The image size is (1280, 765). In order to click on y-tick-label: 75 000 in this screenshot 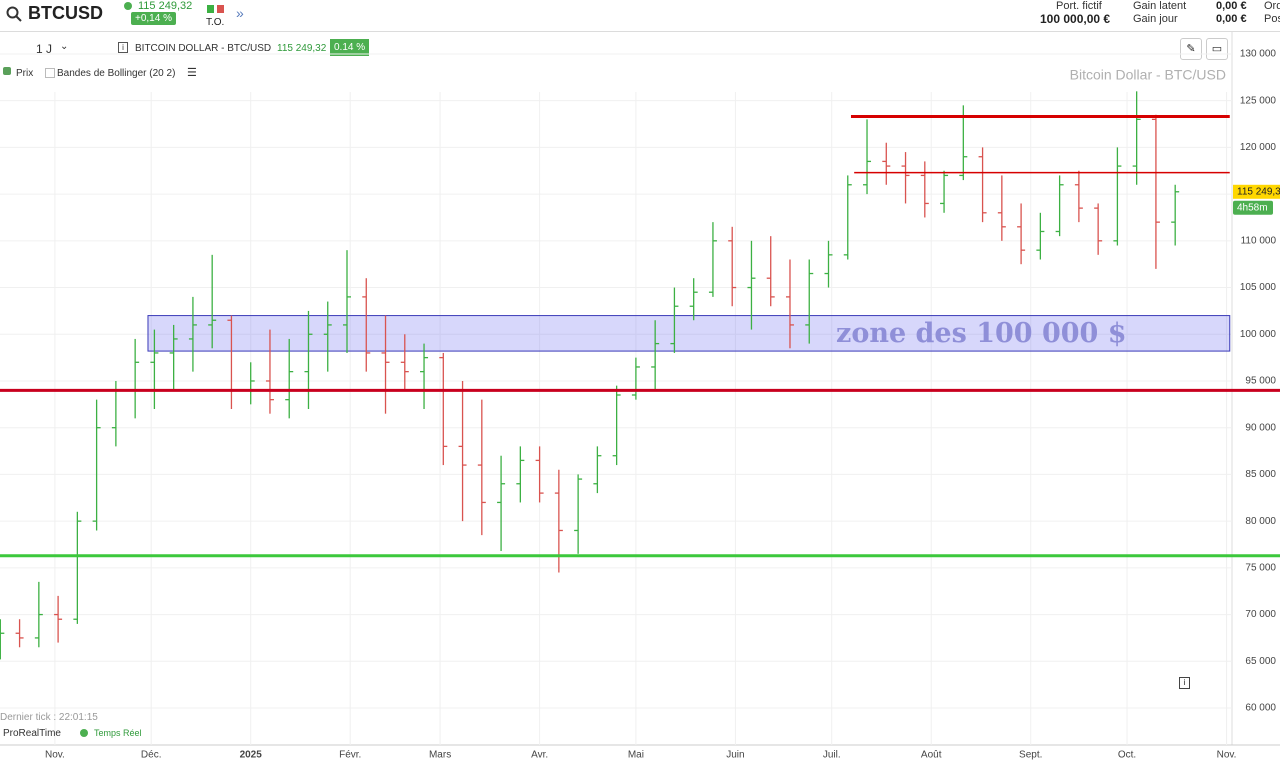, I will do `click(1260, 567)`.